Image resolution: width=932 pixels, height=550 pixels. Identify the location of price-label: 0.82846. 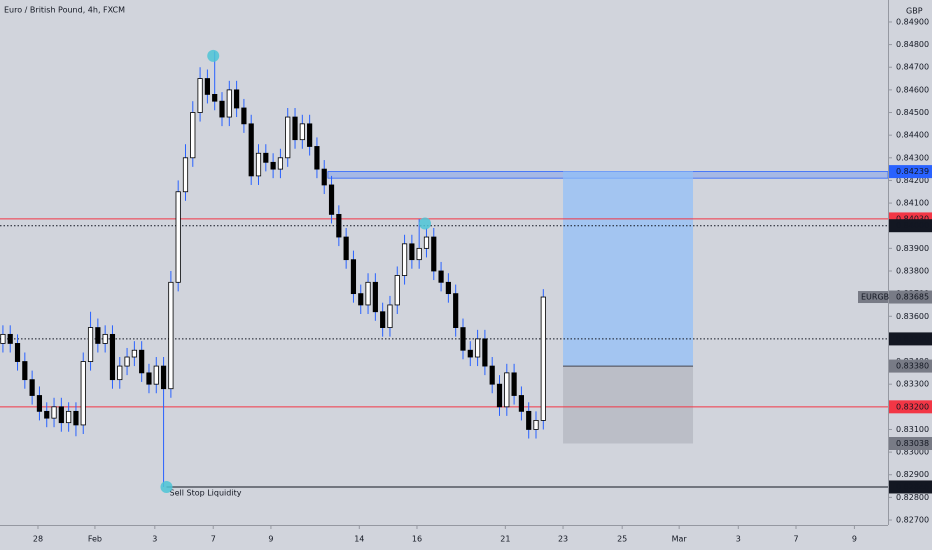
(912, 486).